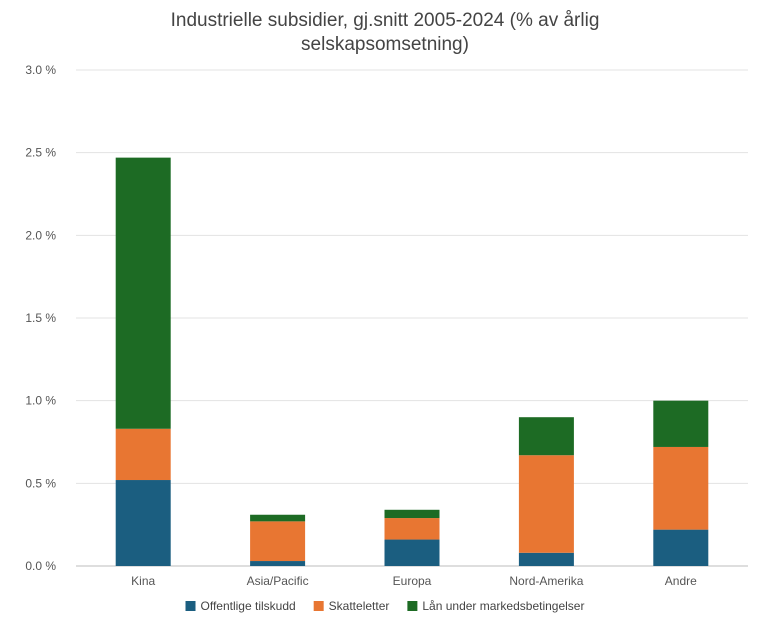 This screenshot has width=770, height=623. Describe the element at coordinates (546, 581) in the screenshot. I see `x-tick-label: Nord-Amerika` at that location.